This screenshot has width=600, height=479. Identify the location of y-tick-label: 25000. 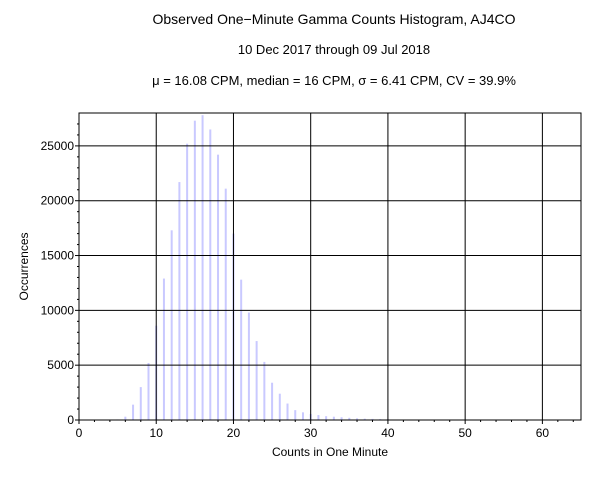
(58, 146).